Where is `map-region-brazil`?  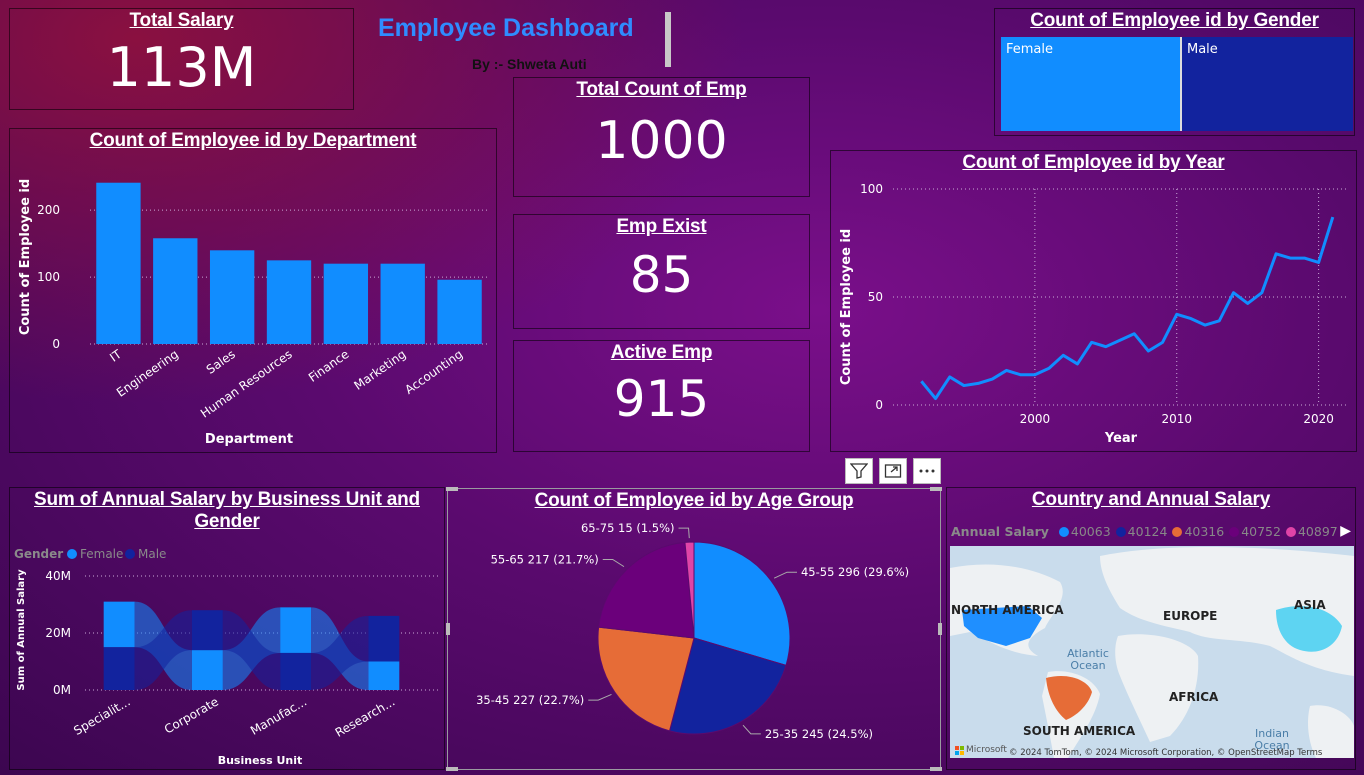 map-region-brazil is located at coordinates (1069, 697).